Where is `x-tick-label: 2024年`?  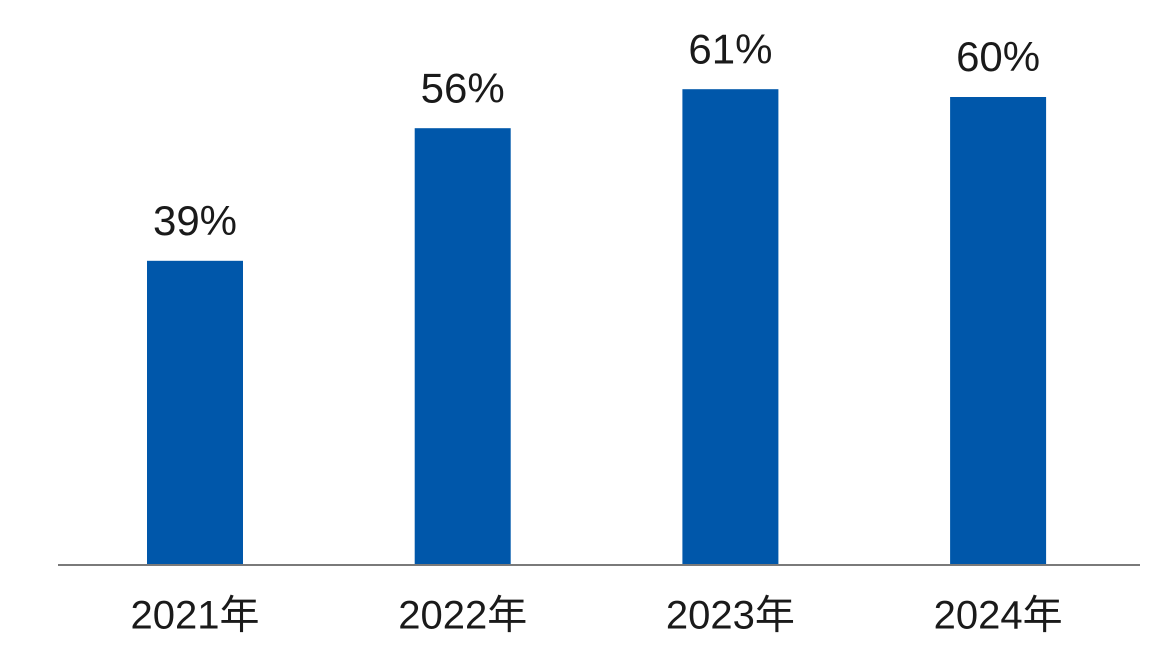 x-tick-label: 2024年 is located at coordinates (998, 616).